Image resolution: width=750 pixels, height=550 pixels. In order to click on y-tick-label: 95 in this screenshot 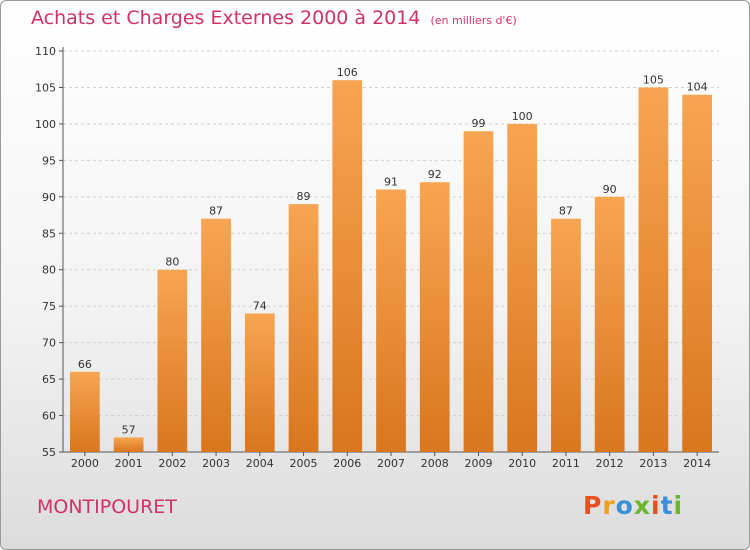, I will do `click(49, 160)`.